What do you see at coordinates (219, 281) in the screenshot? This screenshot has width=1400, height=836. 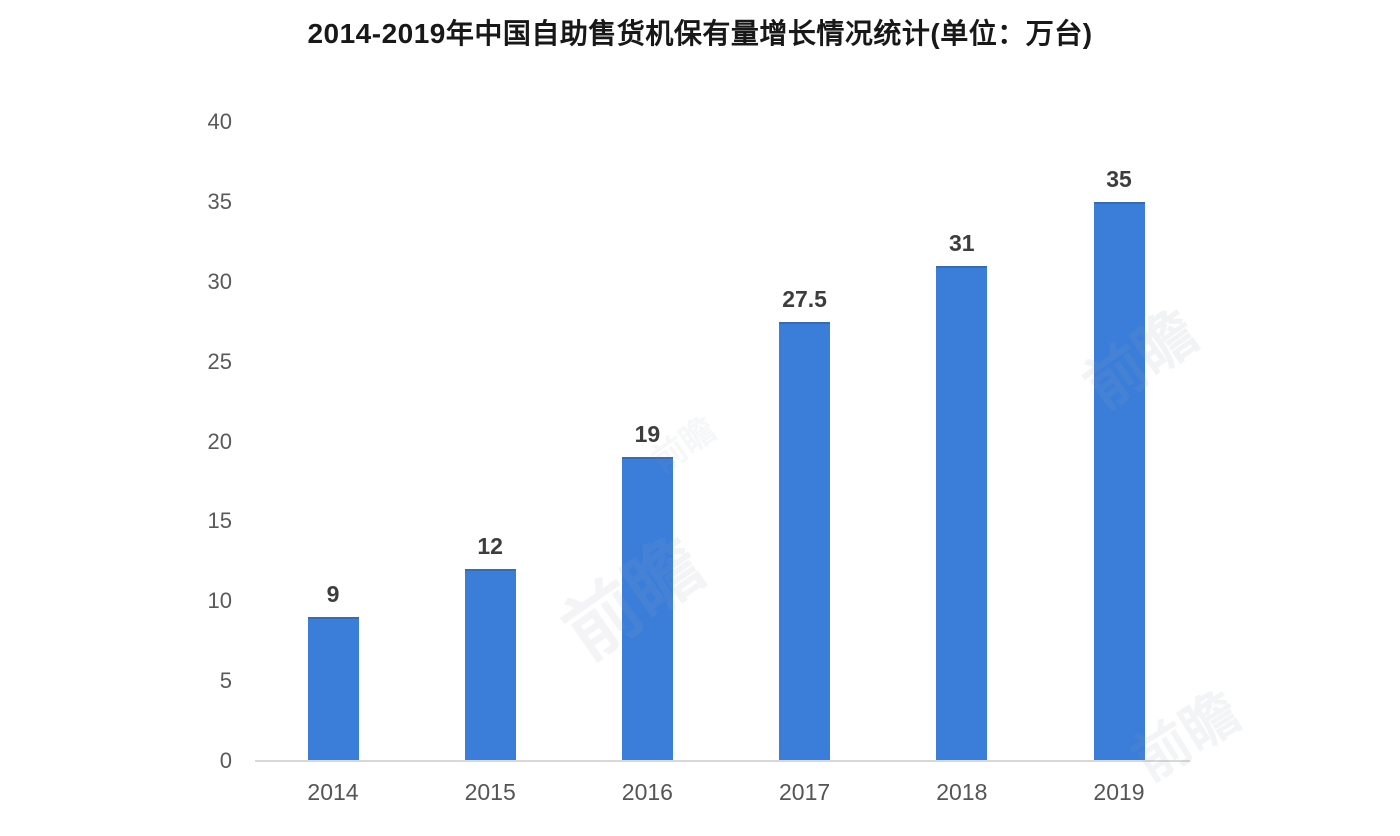 I see `y-tick-label: 30` at bounding box center [219, 281].